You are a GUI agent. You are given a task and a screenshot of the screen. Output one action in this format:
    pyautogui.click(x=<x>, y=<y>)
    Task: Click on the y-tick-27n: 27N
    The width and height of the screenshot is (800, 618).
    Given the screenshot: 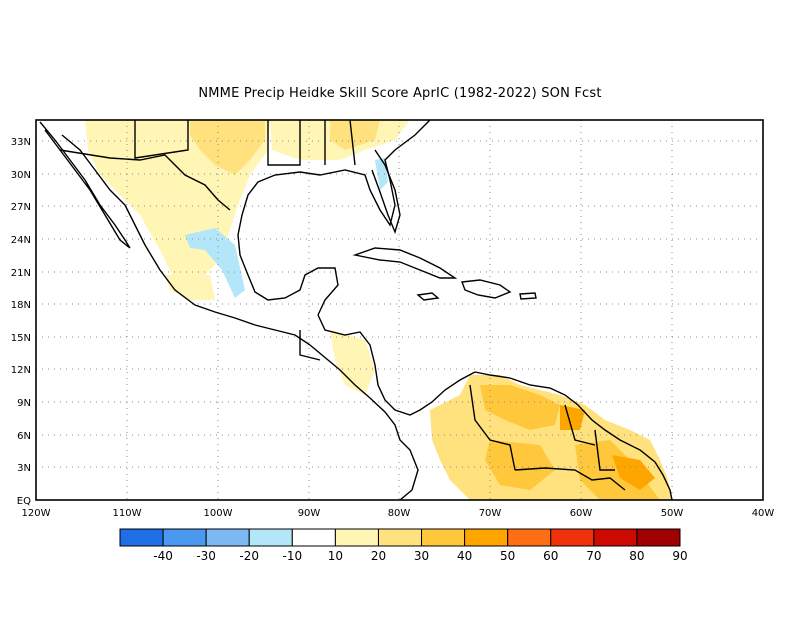 What is the action you would take?
    pyautogui.click(x=21, y=207)
    